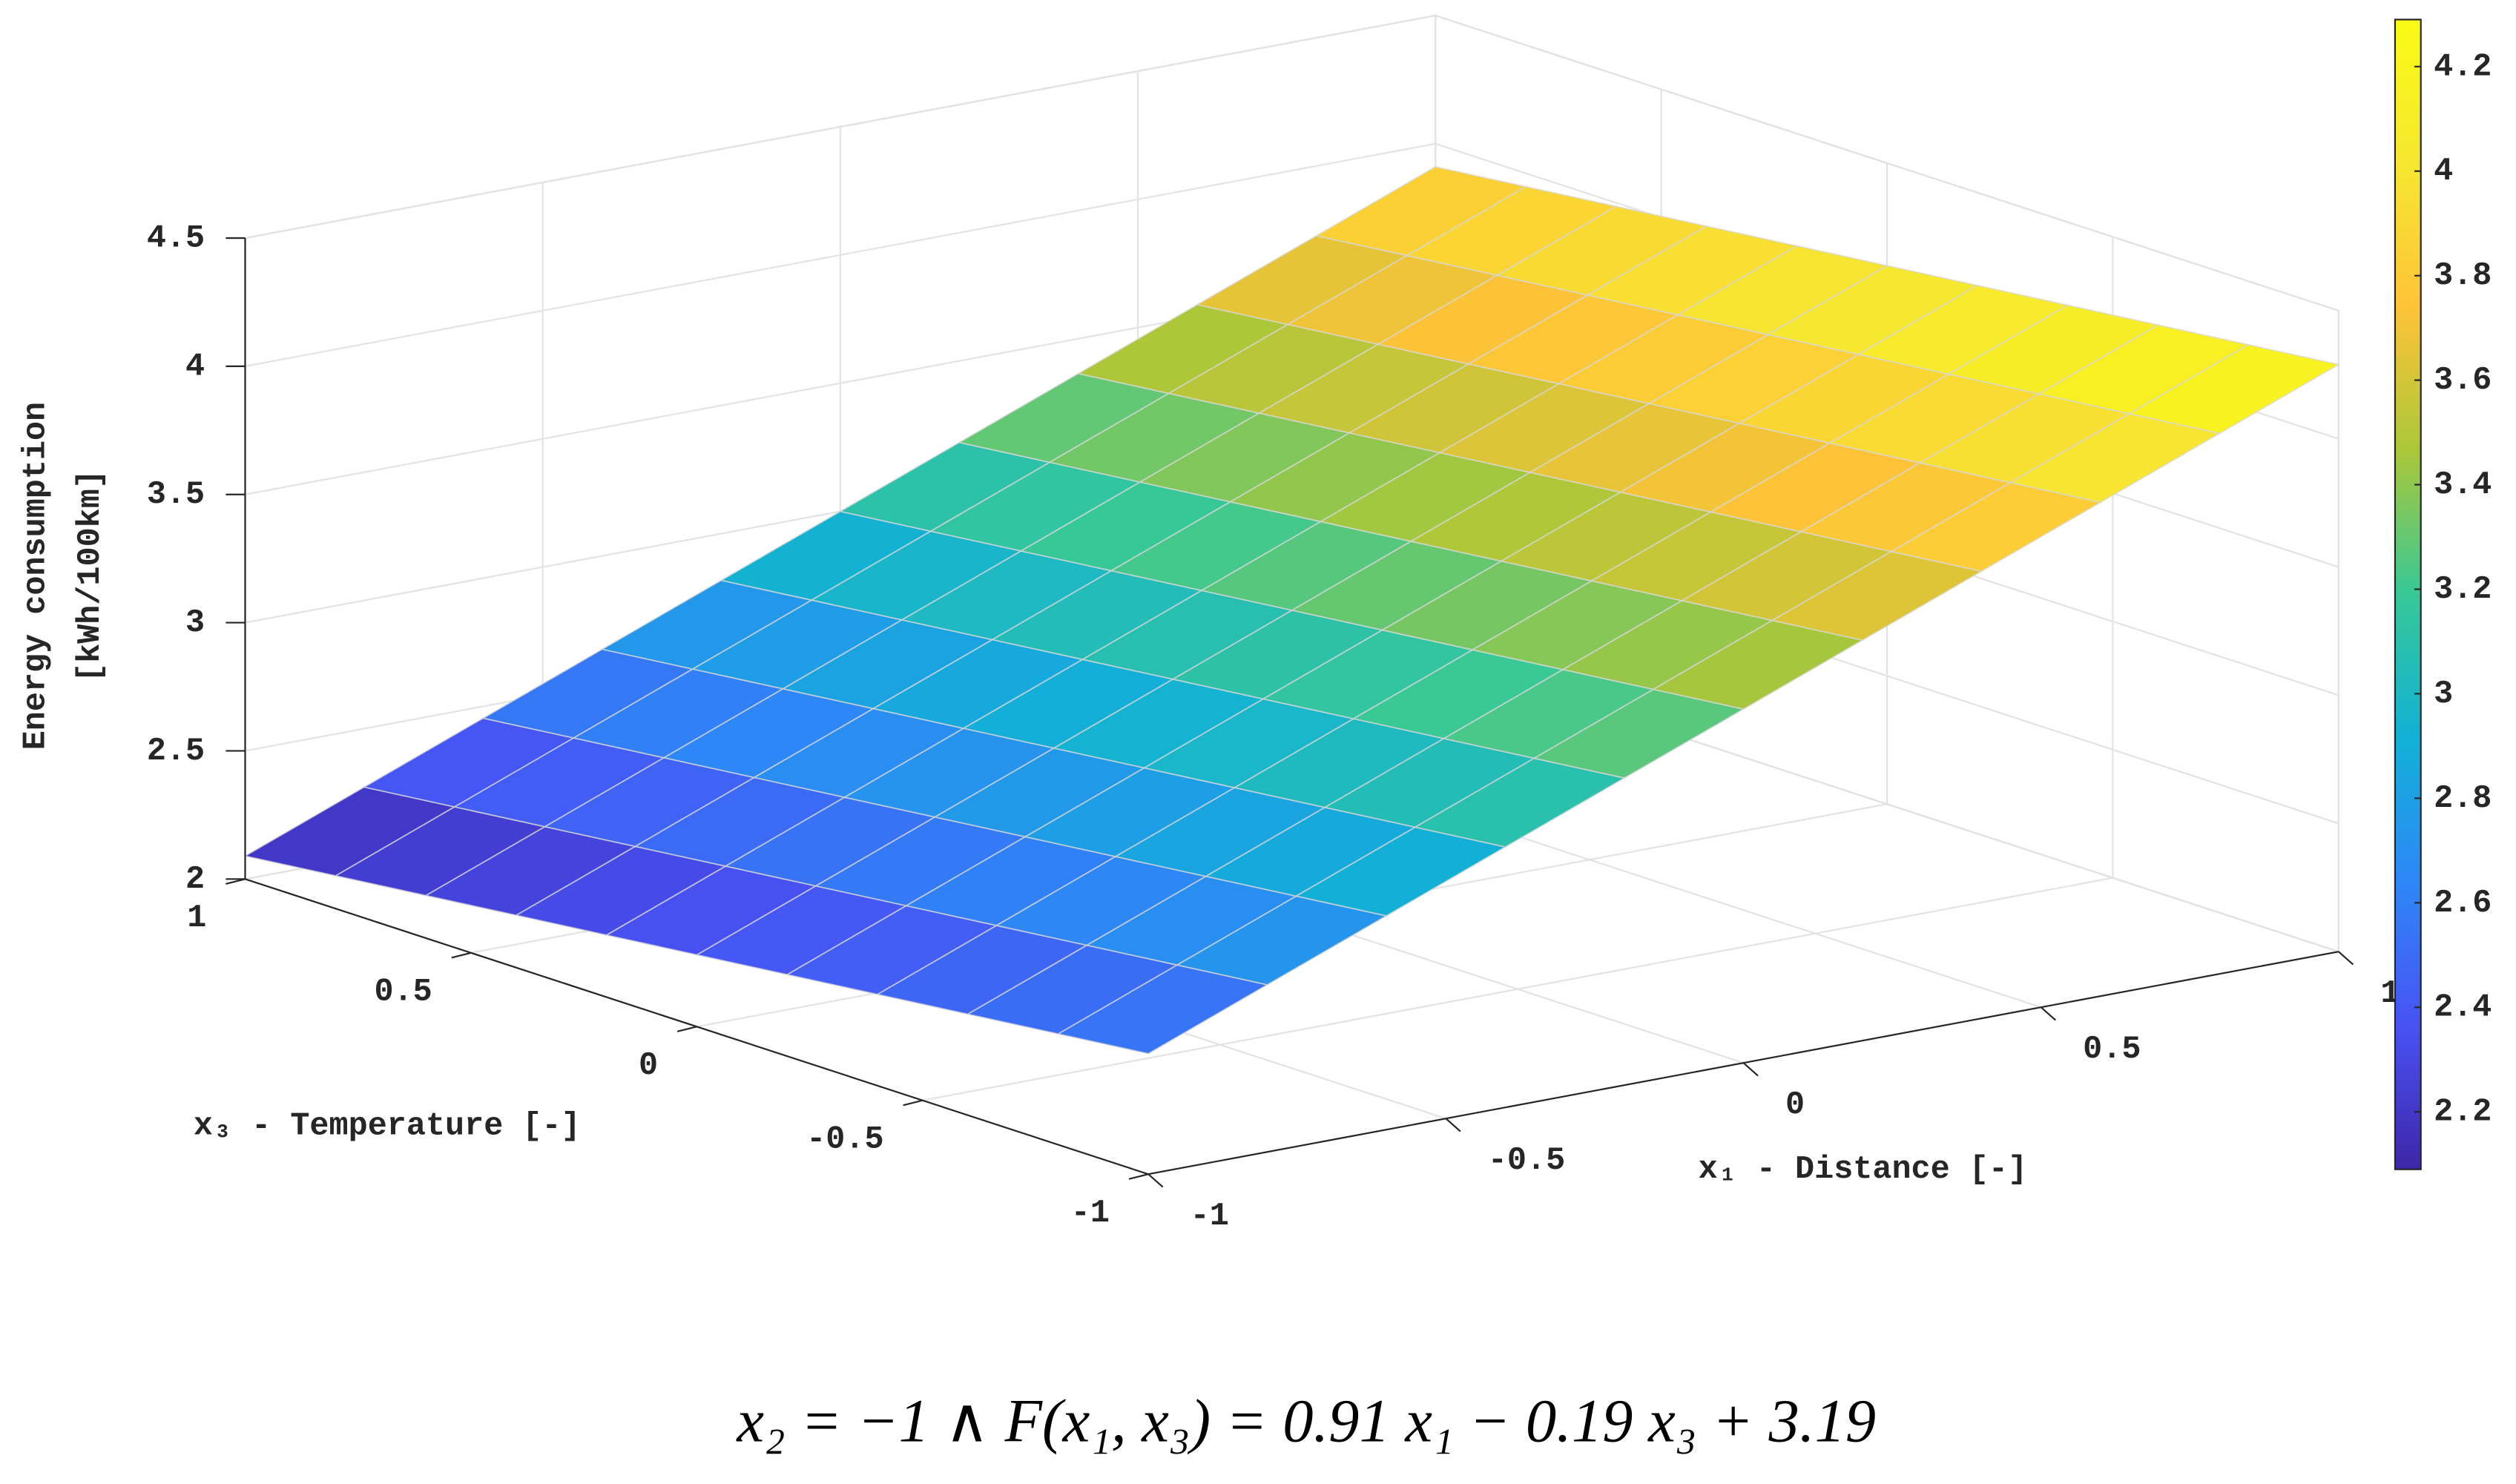 The image size is (2516, 1484). What do you see at coordinates (1863, 1170) in the screenshot?
I see `x-axis-label: x₁ - Distance [-]` at bounding box center [1863, 1170].